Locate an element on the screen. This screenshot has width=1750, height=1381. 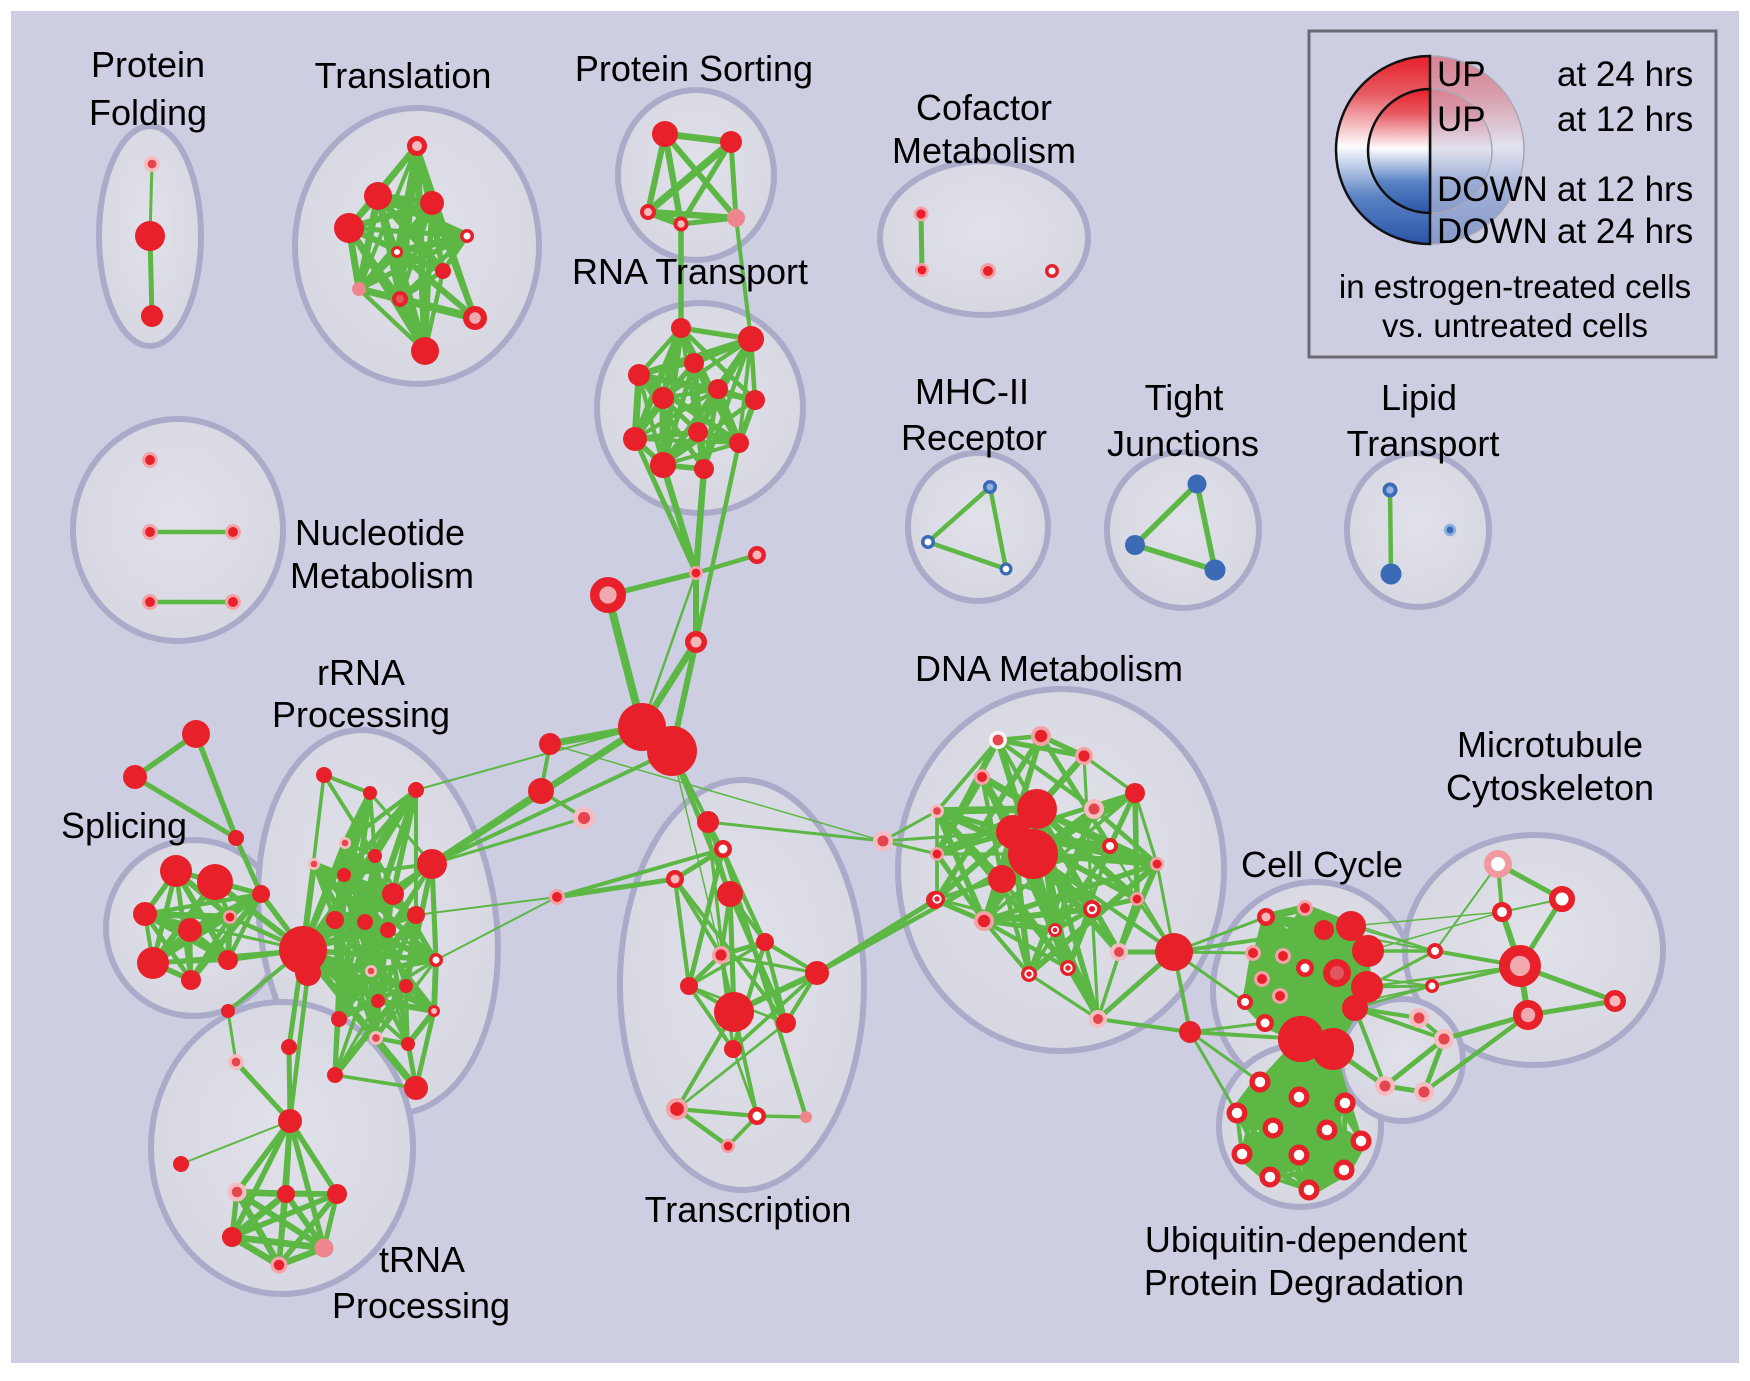
svg-text: Ubiquitin-dependent is located at coordinates (1306, 1239).